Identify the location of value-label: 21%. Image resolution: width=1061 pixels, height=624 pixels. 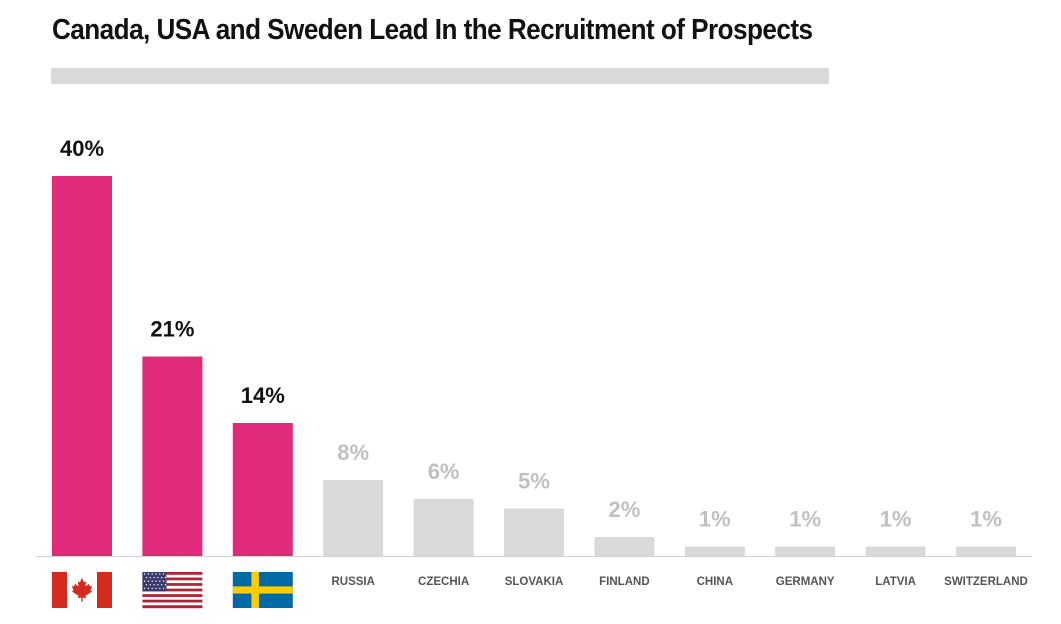
(172, 329).